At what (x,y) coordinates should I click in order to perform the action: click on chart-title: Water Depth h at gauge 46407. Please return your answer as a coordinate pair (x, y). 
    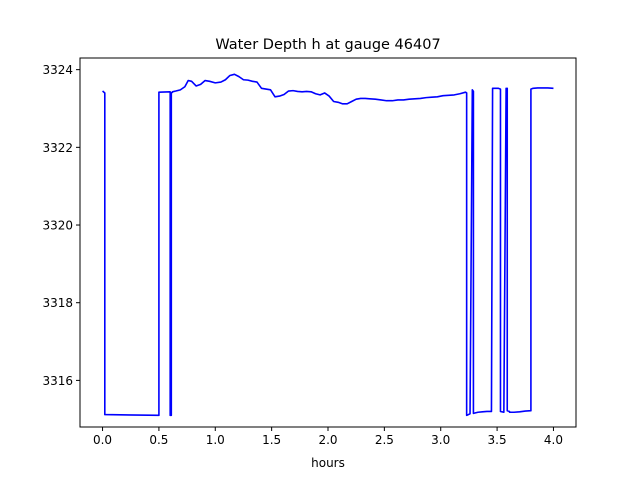
    Looking at the image, I should click on (327, 45).